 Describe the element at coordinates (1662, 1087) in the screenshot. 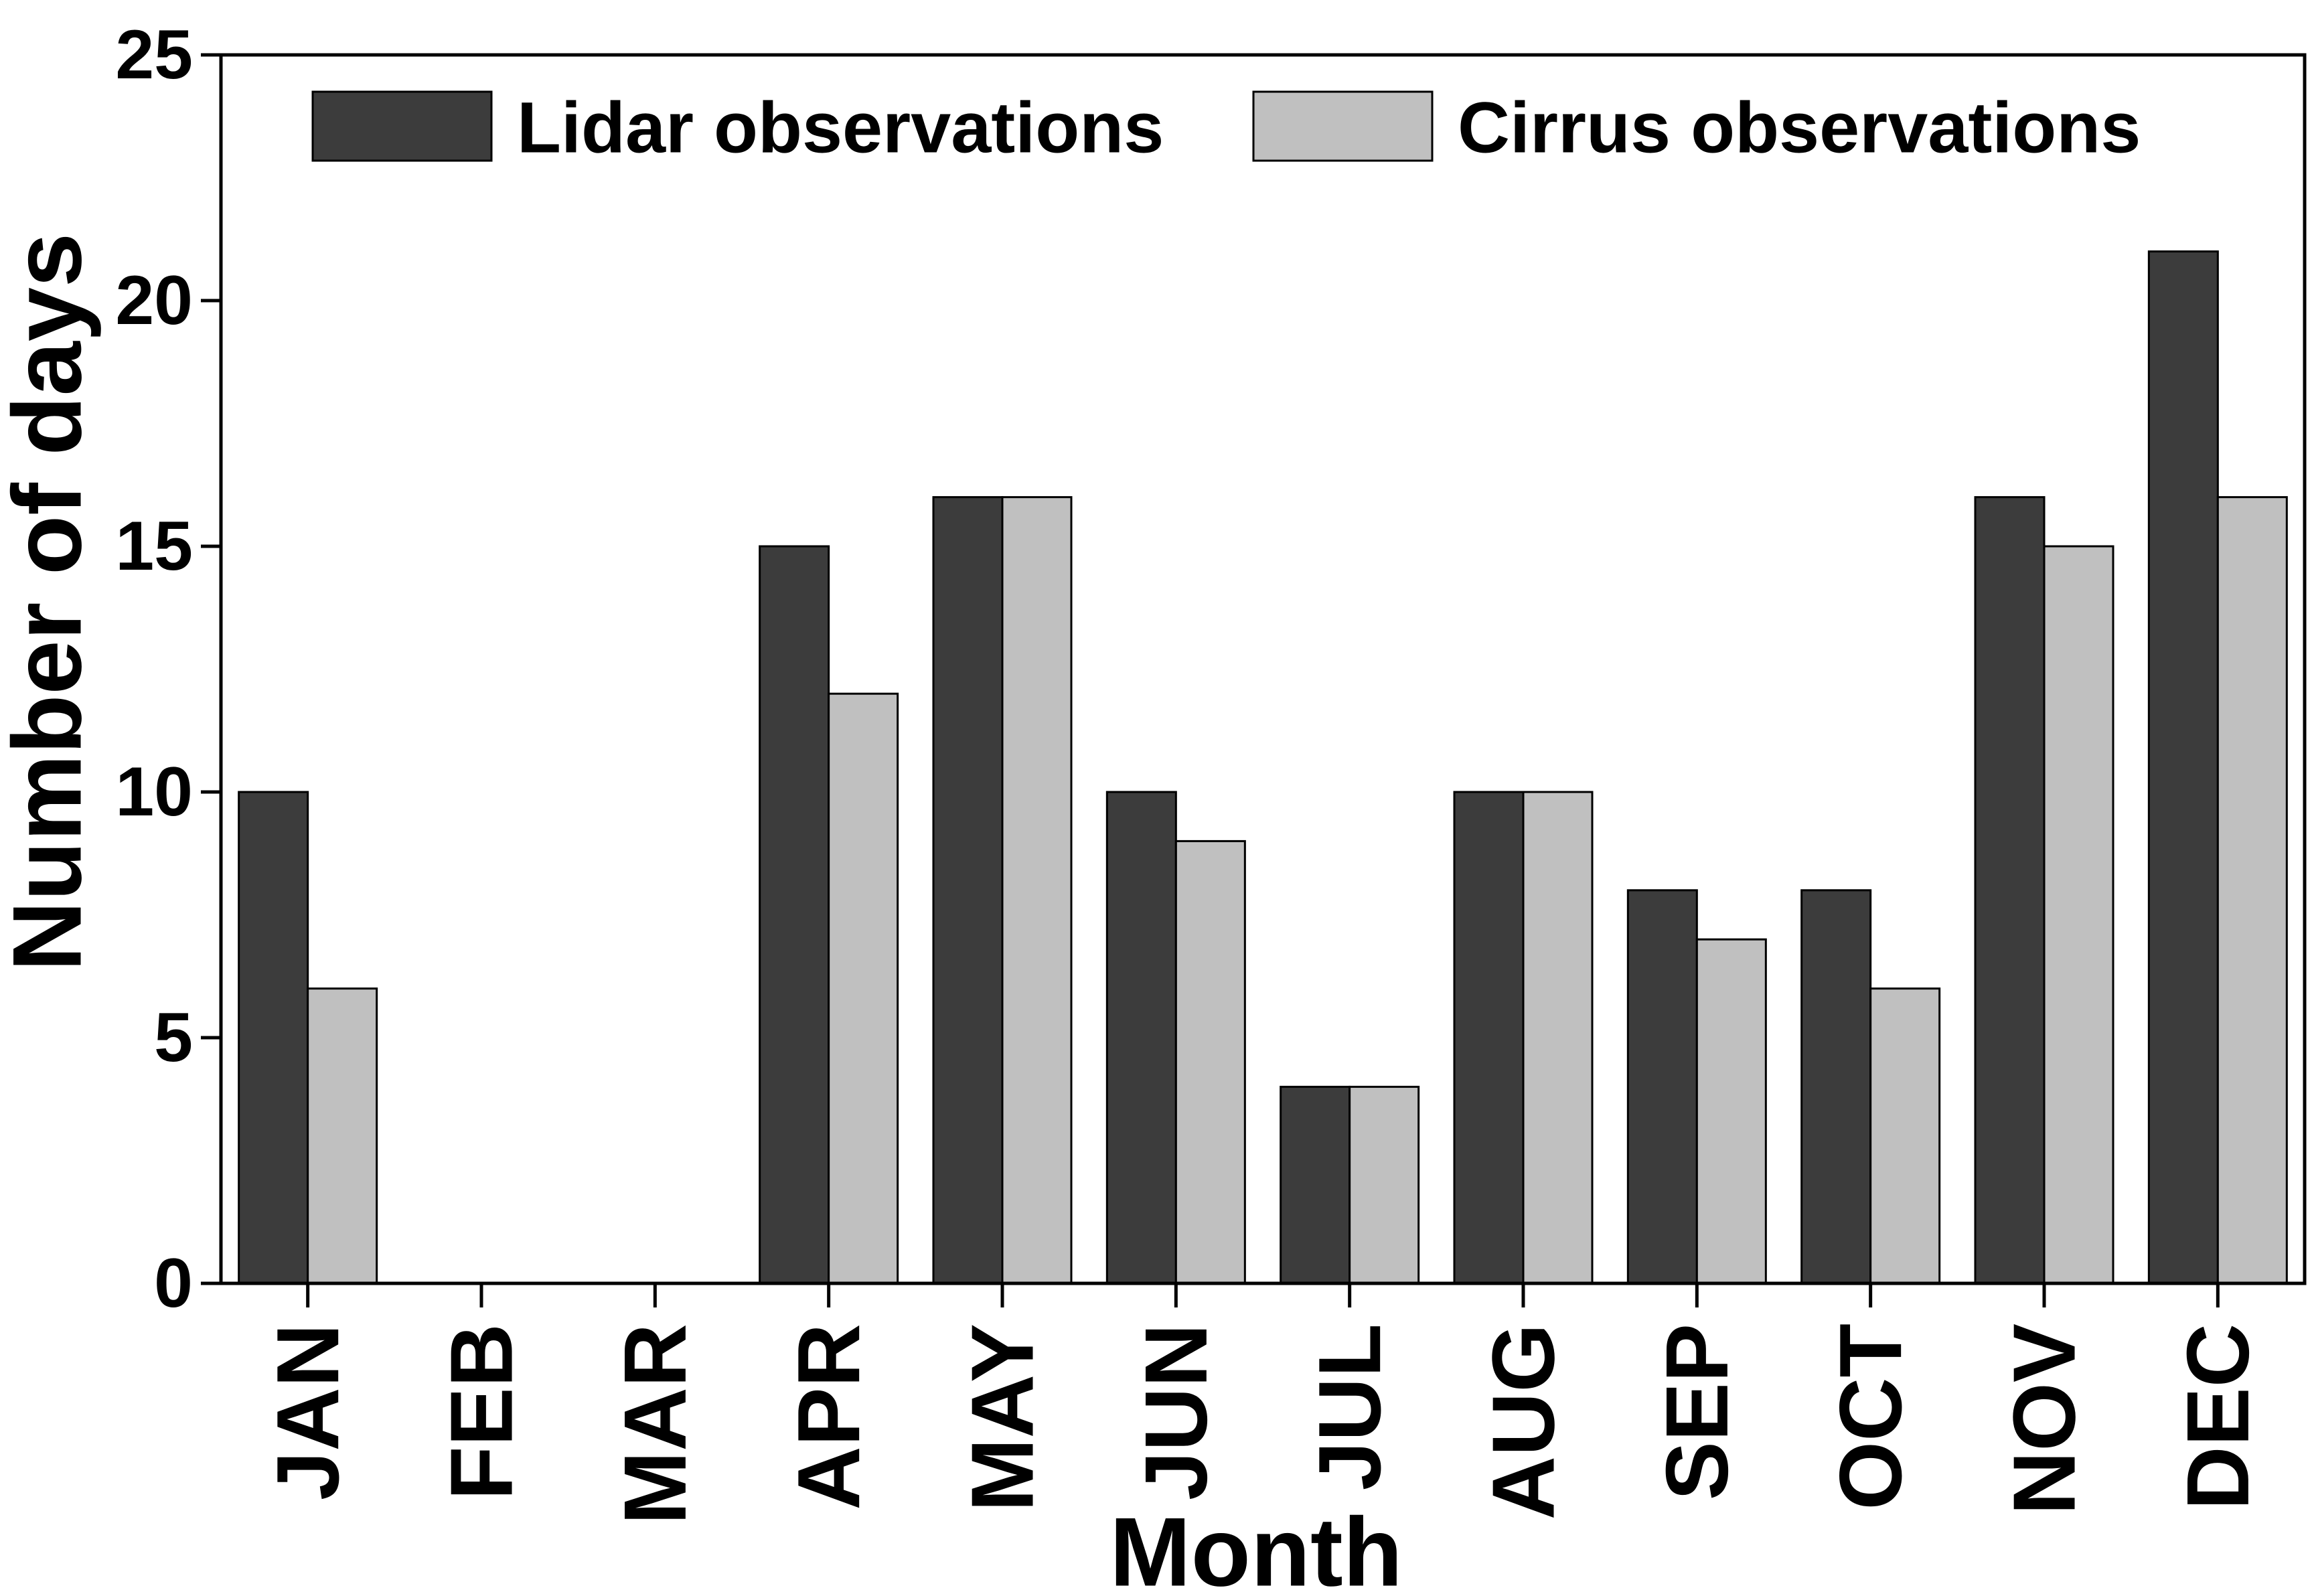

I see `bar-lidar-sep` at that location.